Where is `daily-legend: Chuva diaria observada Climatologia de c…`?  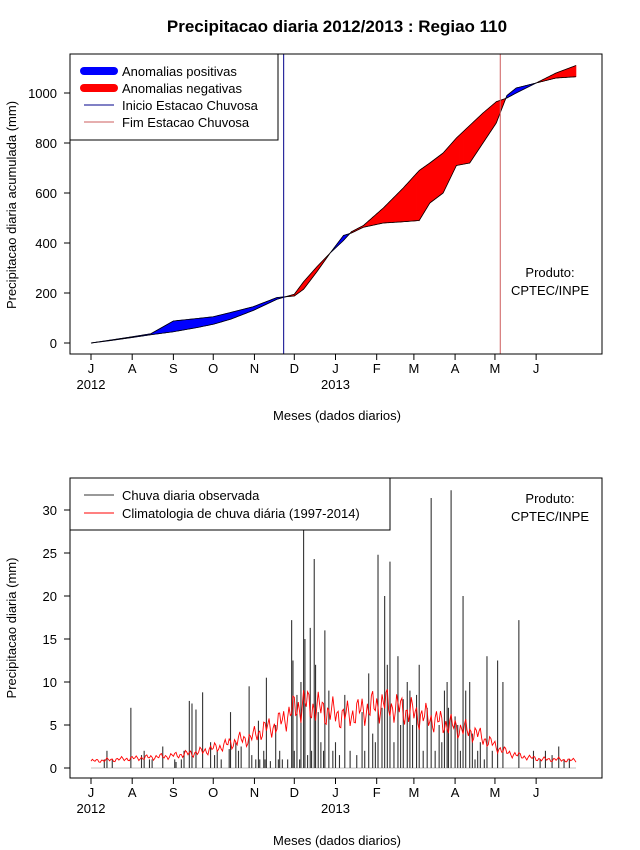
daily-legend: Chuva diaria observada Climatologia de c… is located at coordinates (230, 504).